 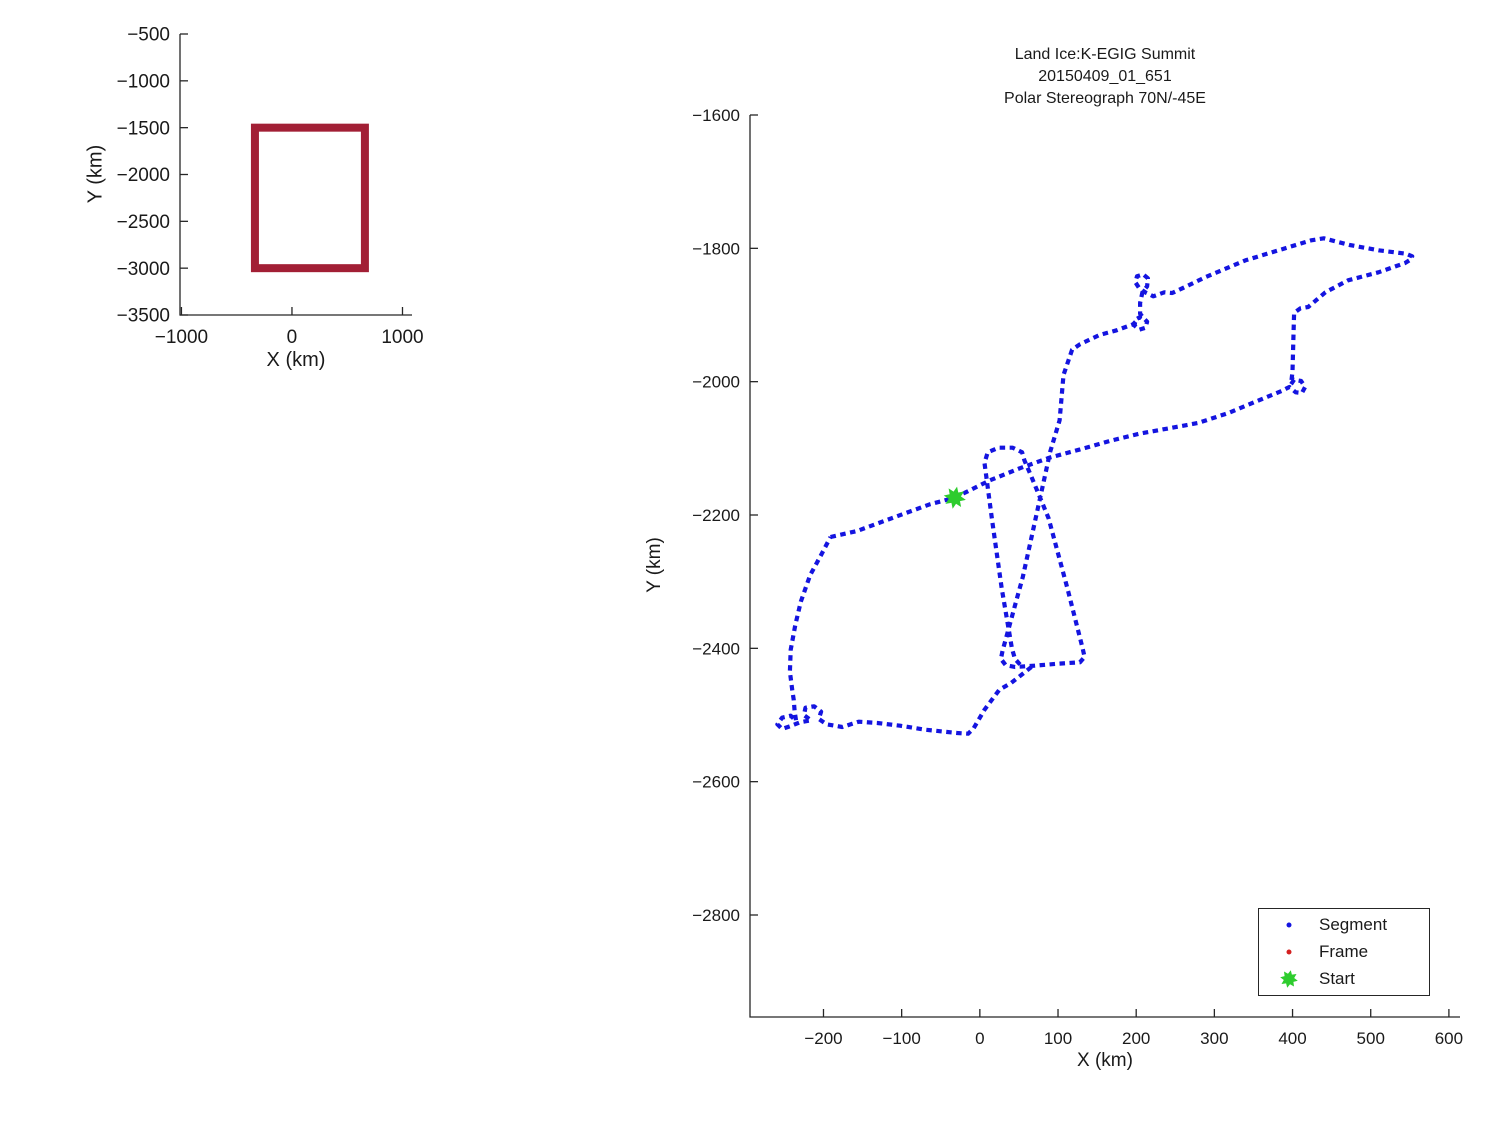 I want to click on legend-label-segment: Segment, so click(x=1353, y=925).